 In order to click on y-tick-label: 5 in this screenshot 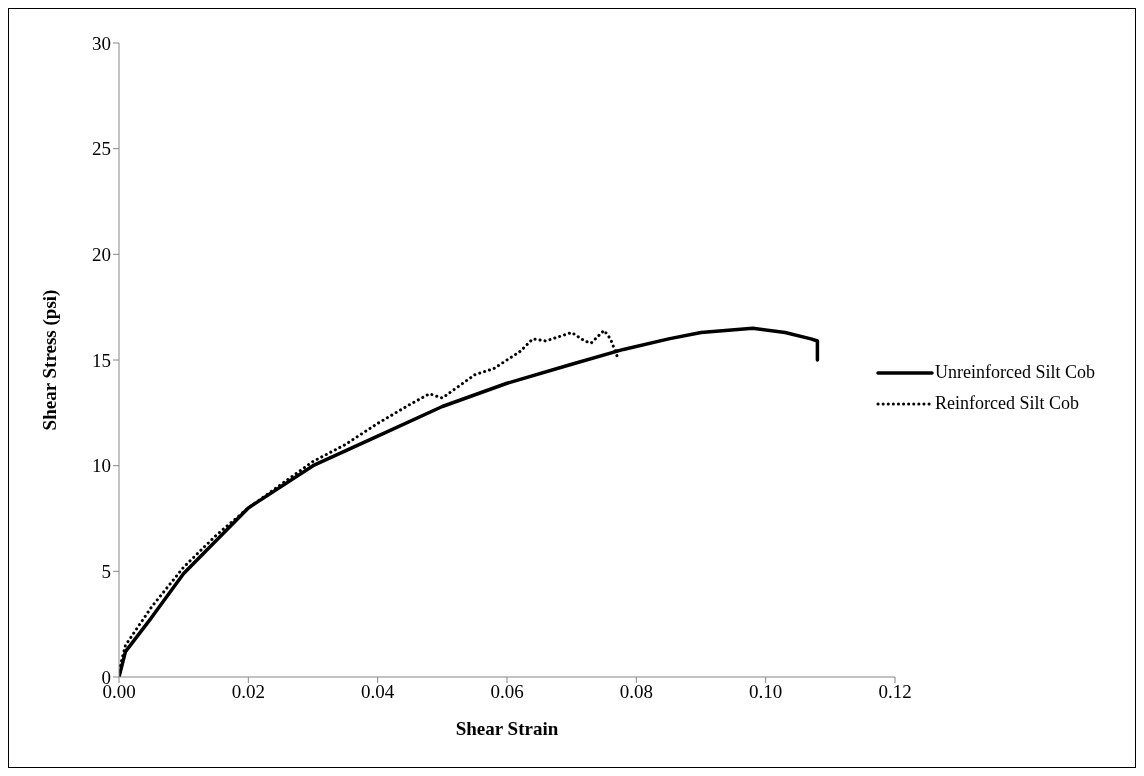, I will do `click(106, 572)`.